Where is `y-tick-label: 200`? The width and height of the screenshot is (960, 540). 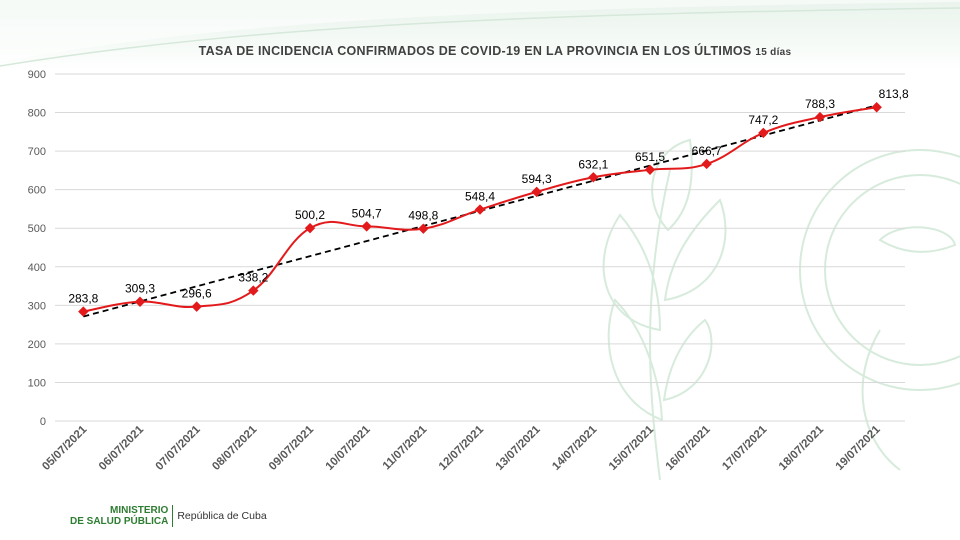 y-tick-label: 200 is located at coordinates (37, 345).